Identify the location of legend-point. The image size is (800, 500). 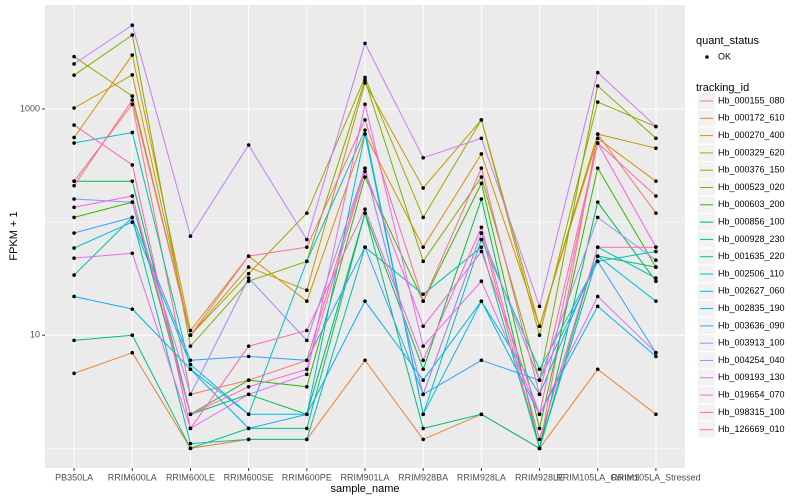
(707, 57).